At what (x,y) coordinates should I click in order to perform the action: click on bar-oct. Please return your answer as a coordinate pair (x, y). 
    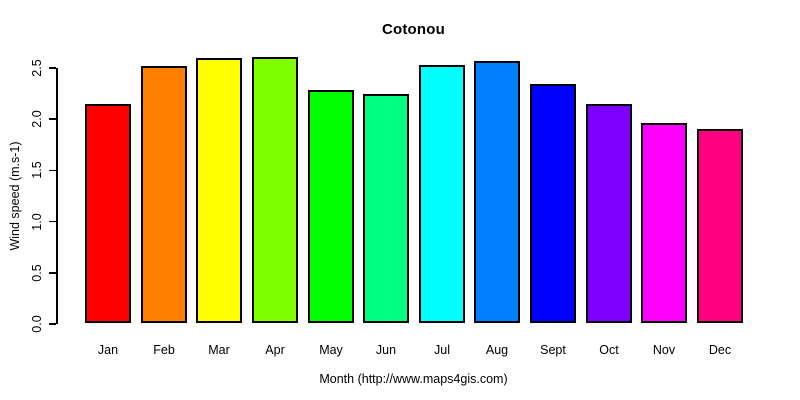
    Looking at the image, I should click on (609, 213).